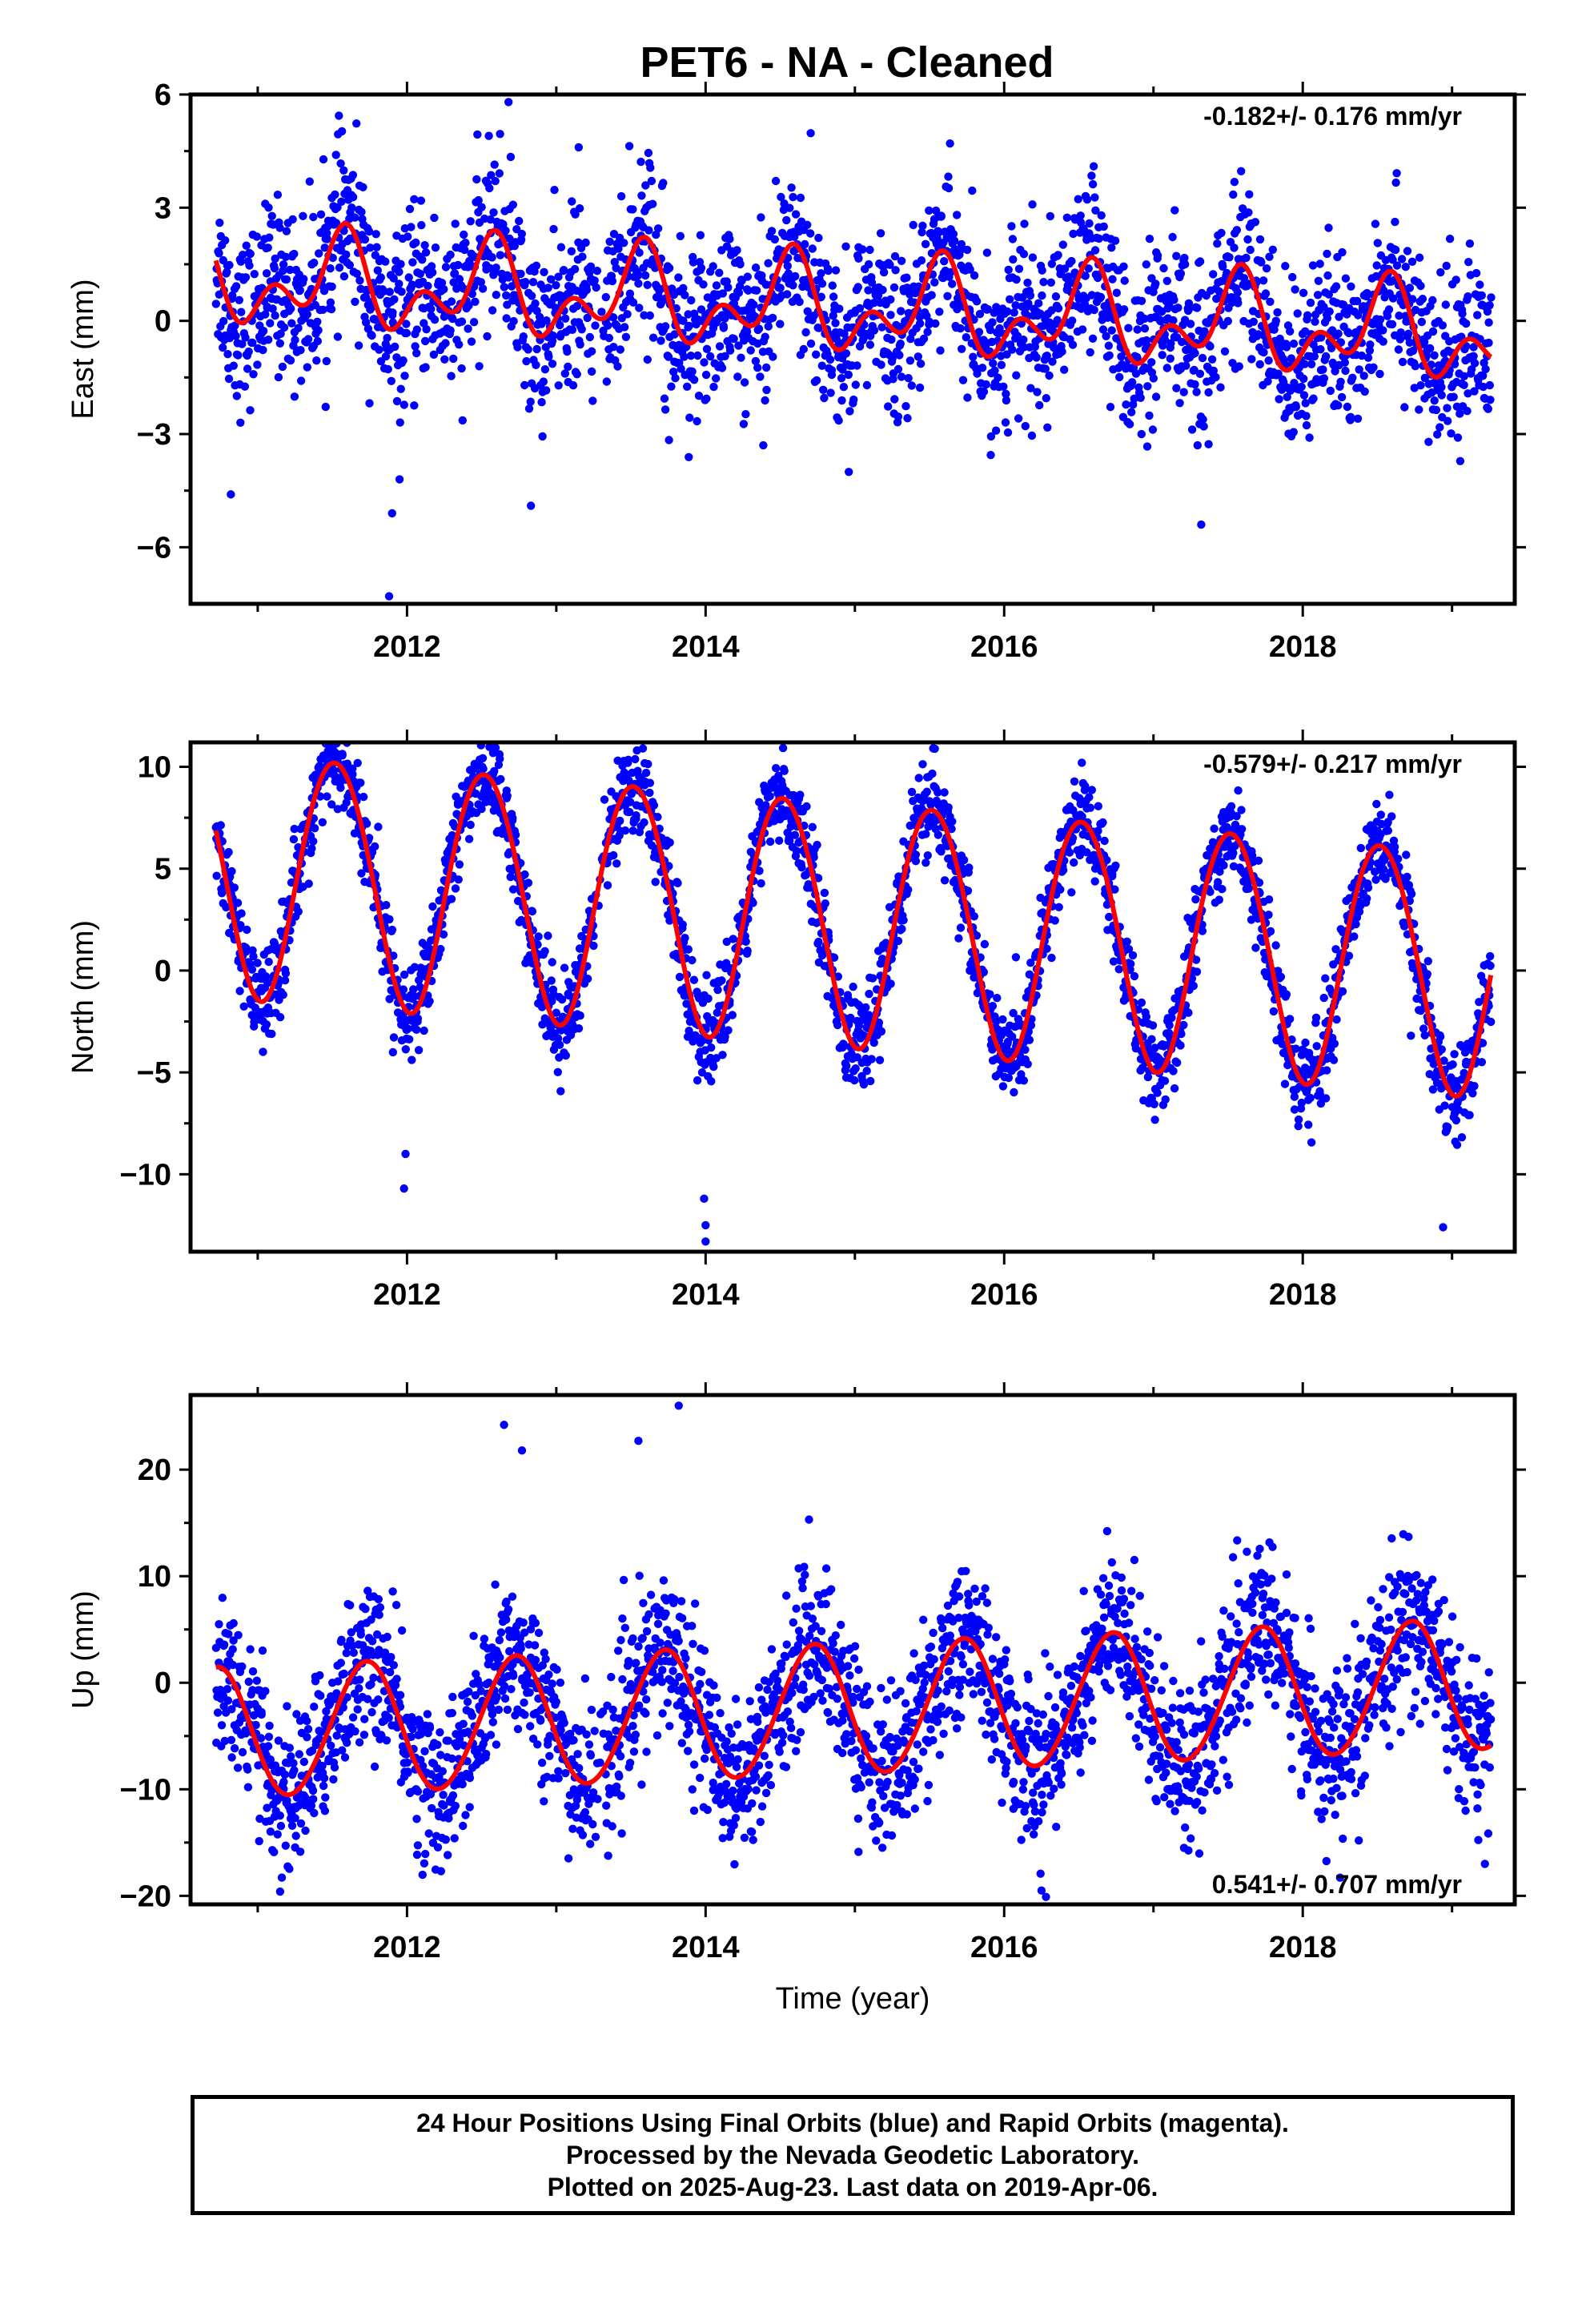  What do you see at coordinates (1201, 524) in the screenshot?
I see `east-outlier-point` at bounding box center [1201, 524].